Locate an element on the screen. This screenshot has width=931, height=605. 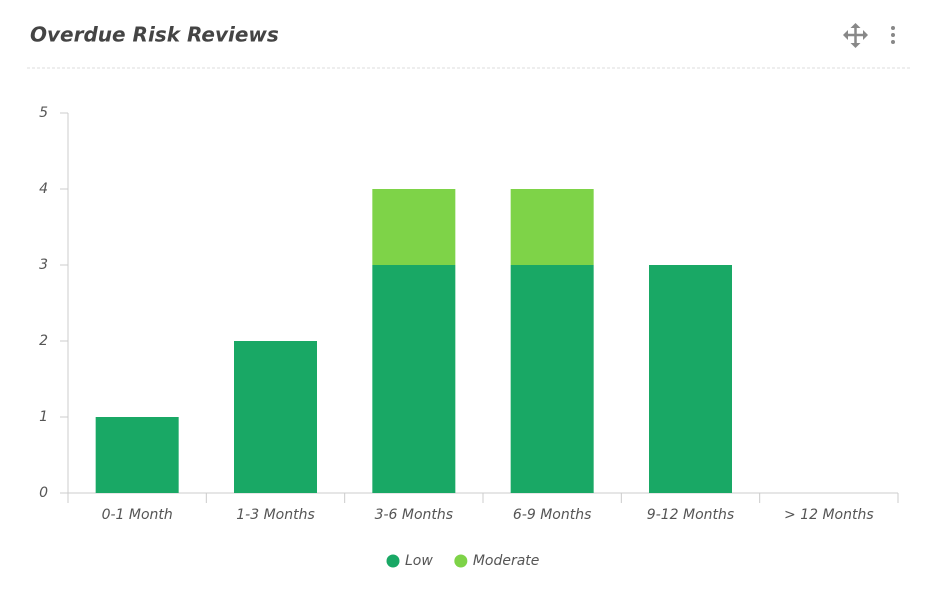
y-tick-label: 5 is located at coordinates (43, 113).